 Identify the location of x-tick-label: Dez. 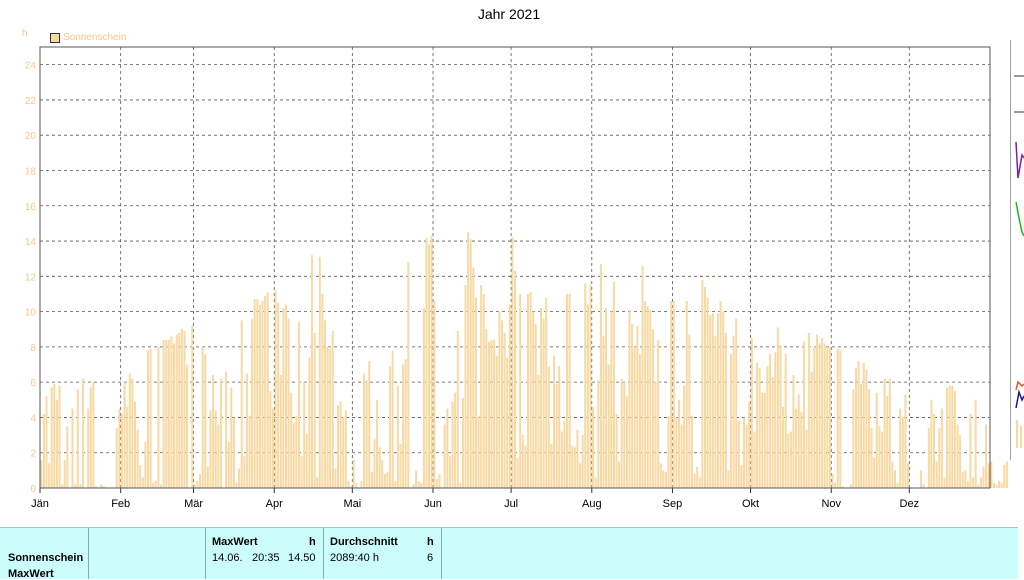
(910, 504).